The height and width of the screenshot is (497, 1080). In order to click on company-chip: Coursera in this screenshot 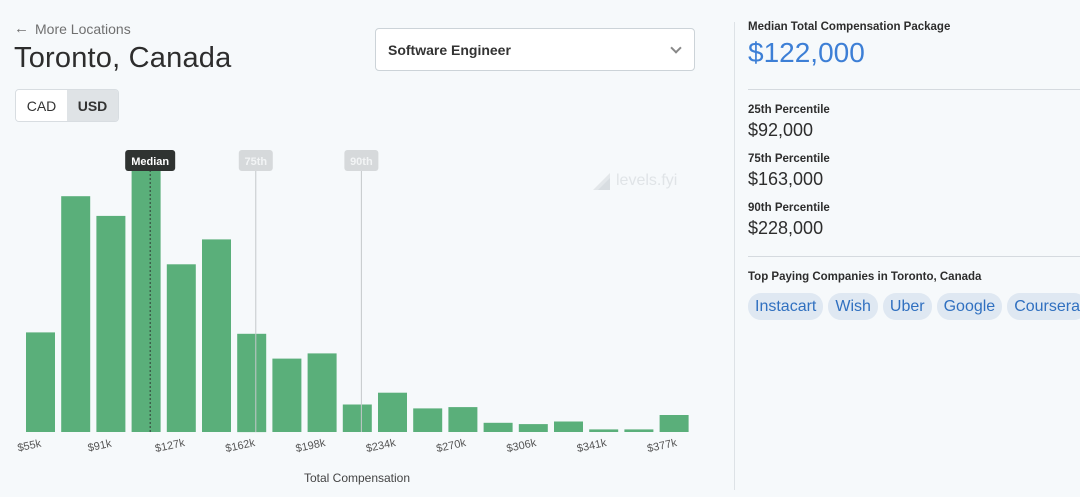, I will do `click(1043, 306)`.